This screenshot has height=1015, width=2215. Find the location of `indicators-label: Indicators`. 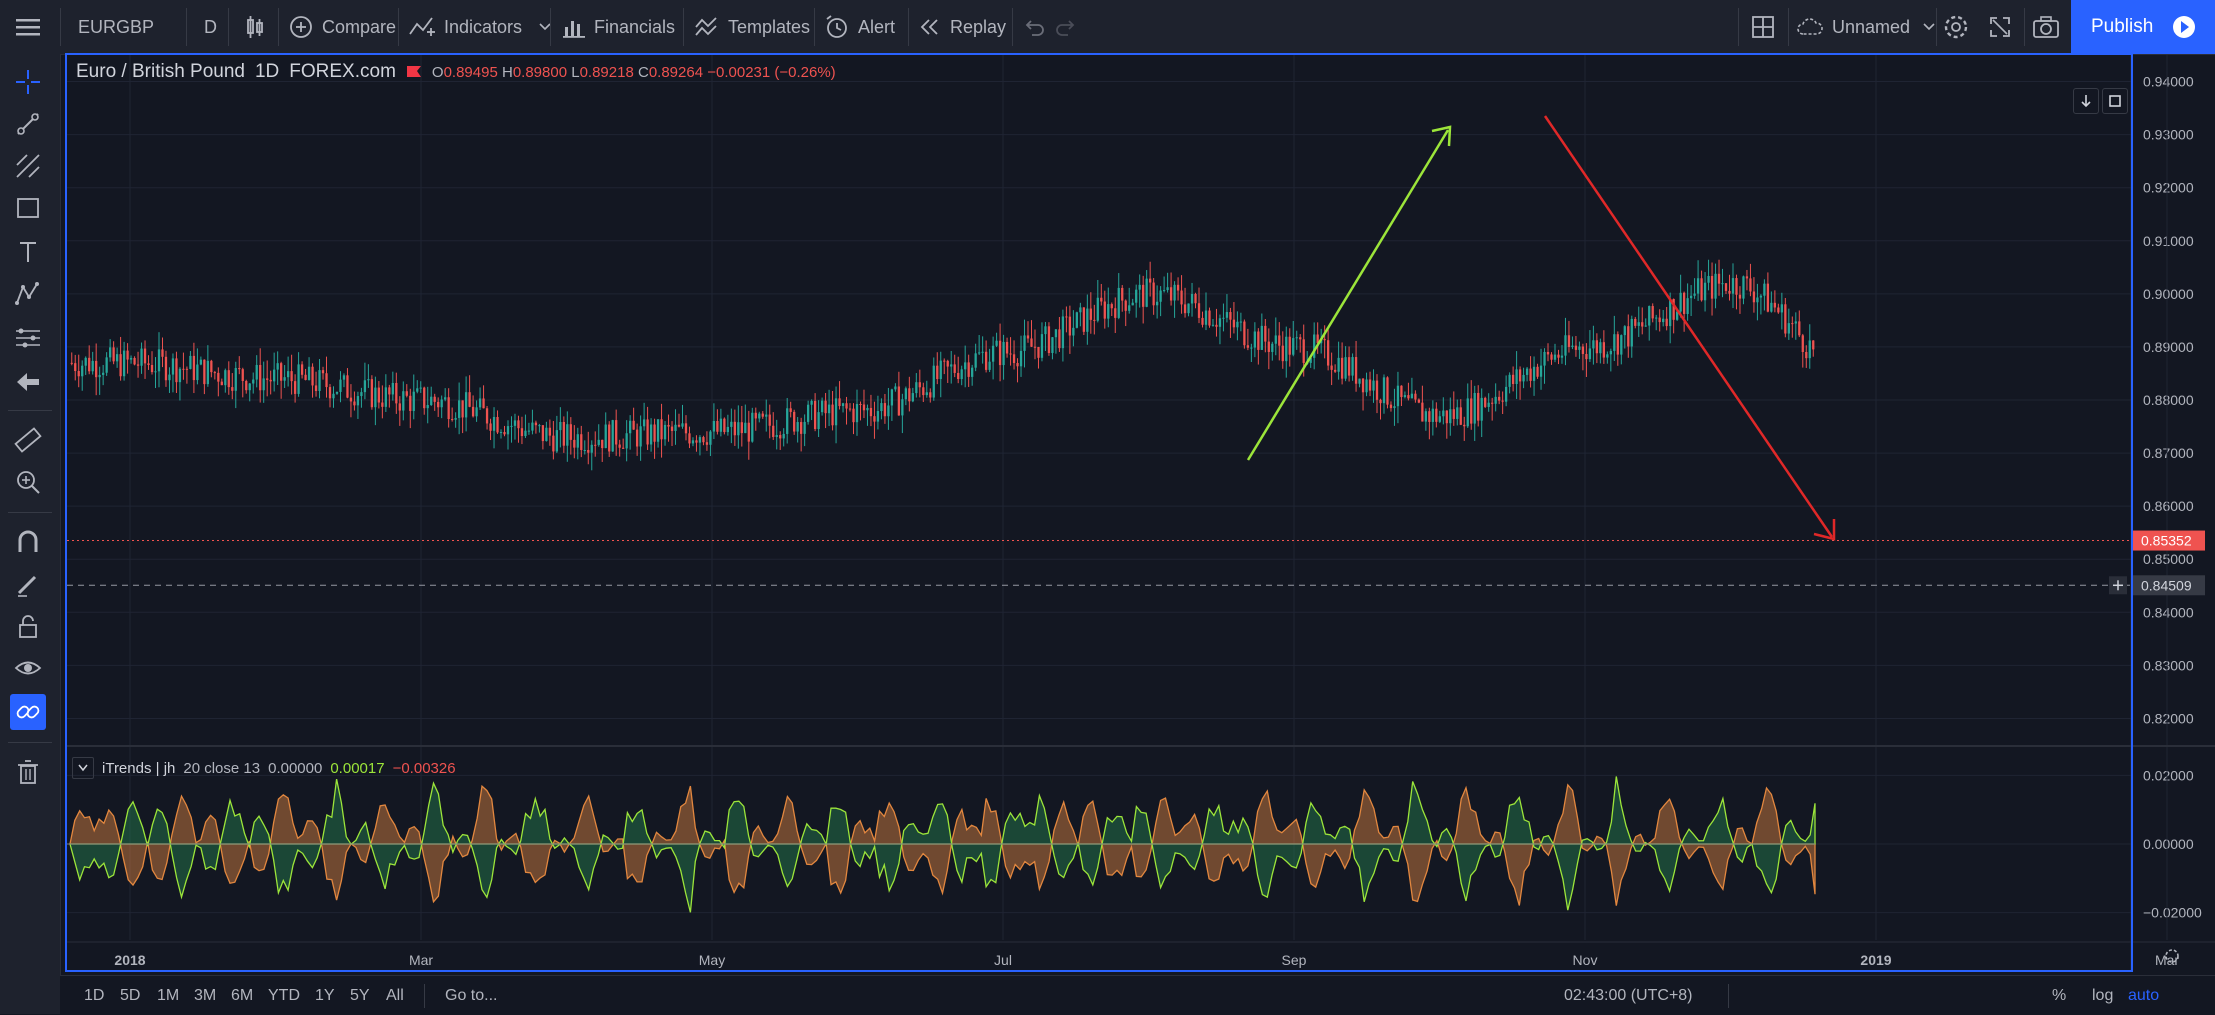

indicators-label: Indicators is located at coordinates (483, 26).